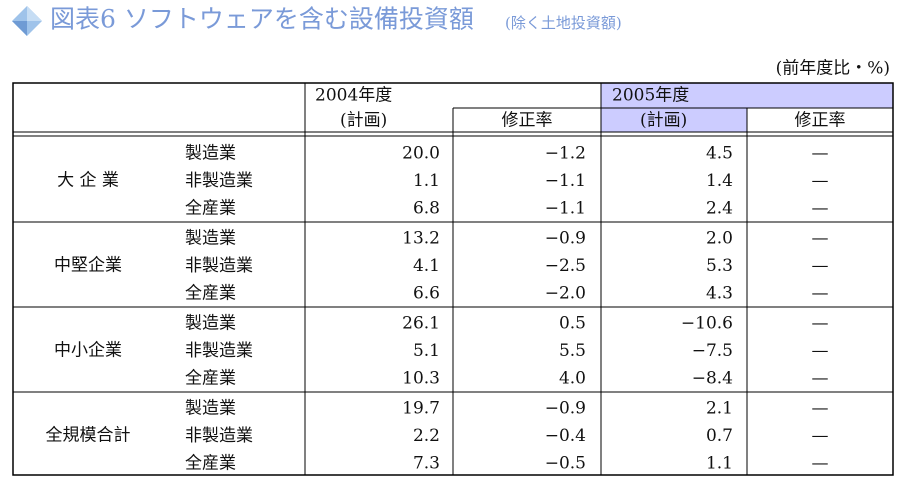  I want to click on cell: −0.5, so click(565, 464).